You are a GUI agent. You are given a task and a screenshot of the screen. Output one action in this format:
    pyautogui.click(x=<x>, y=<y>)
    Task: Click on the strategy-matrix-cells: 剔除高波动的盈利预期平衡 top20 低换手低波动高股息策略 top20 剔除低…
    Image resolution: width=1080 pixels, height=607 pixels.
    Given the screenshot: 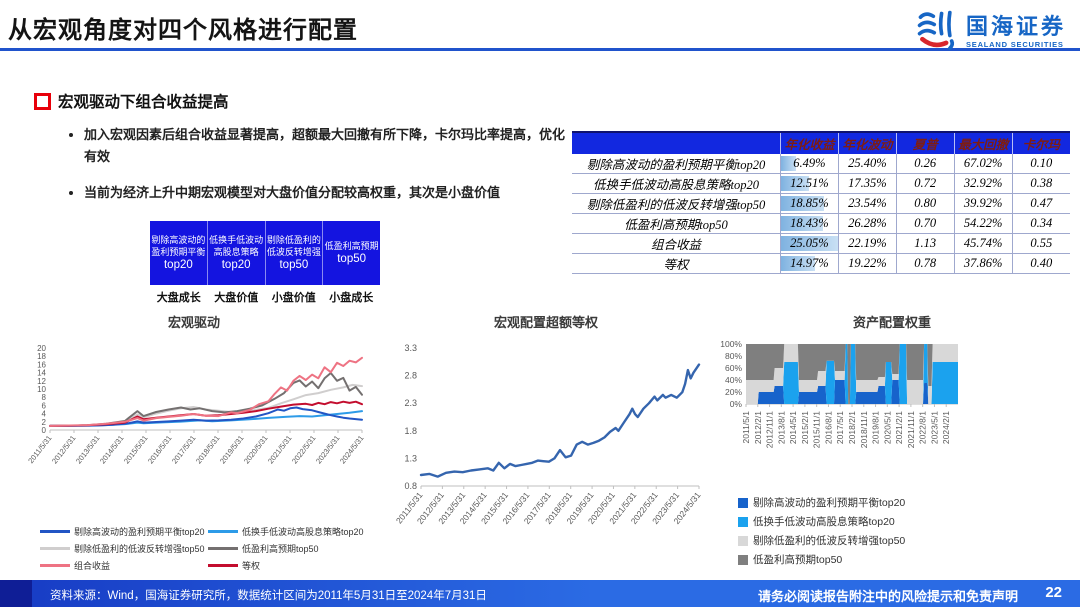 What is the action you would take?
    pyautogui.click(x=265, y=253)
    